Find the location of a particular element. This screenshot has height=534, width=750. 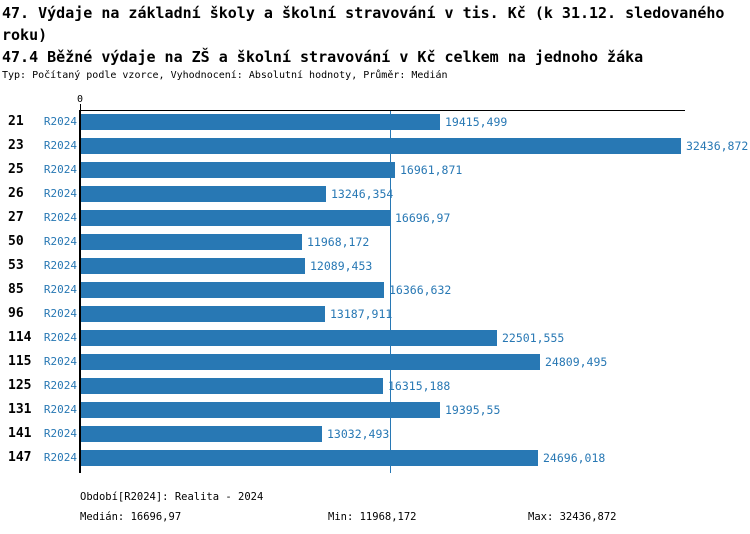

bar-row: 24696,018 is located at coordinates (343, 458).